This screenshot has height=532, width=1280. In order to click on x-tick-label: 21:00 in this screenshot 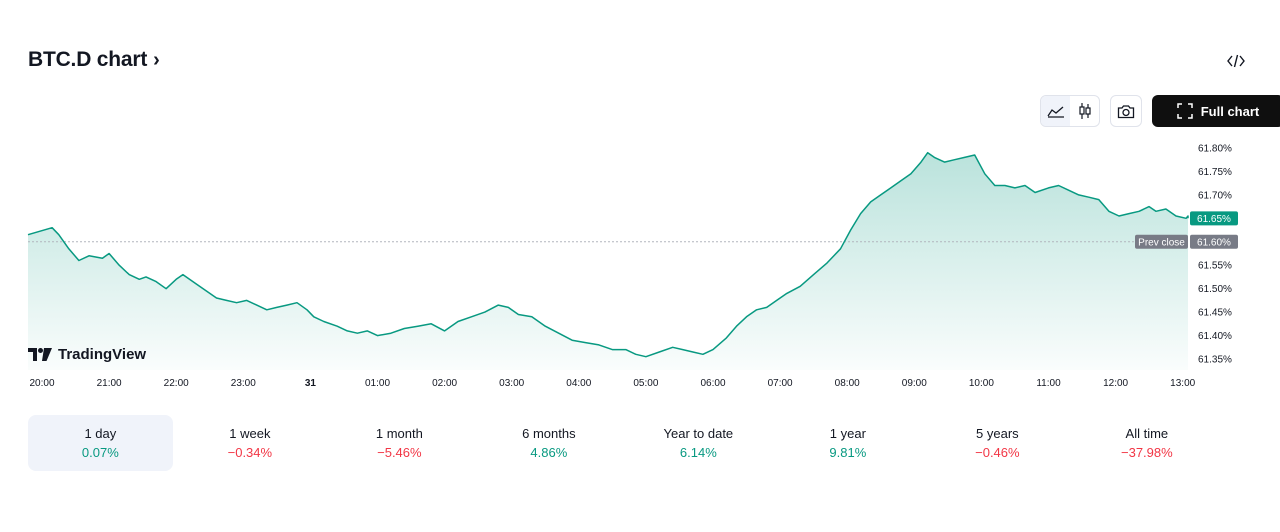, I will do `click(109, 383)`.